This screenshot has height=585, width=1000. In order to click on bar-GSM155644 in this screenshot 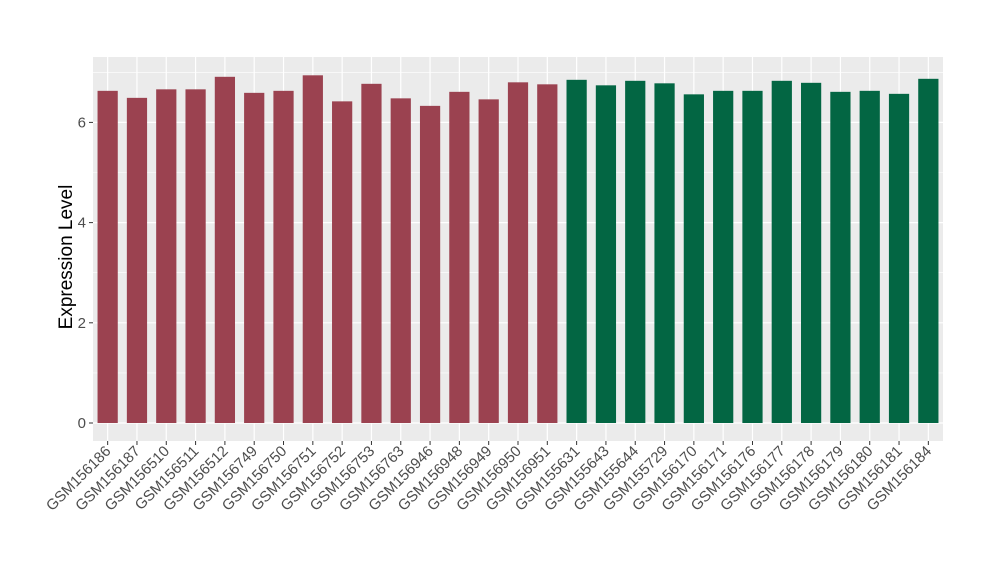, I will do `click(635, 251)`.